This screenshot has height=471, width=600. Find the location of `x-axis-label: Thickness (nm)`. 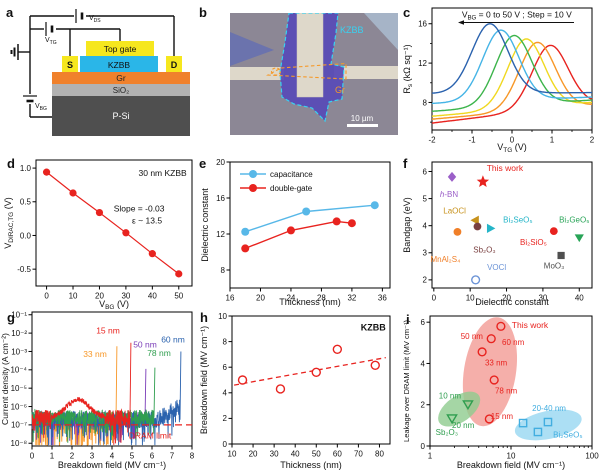

x-axis-label: Thickness (nm) is located at coordinates (310, 302).